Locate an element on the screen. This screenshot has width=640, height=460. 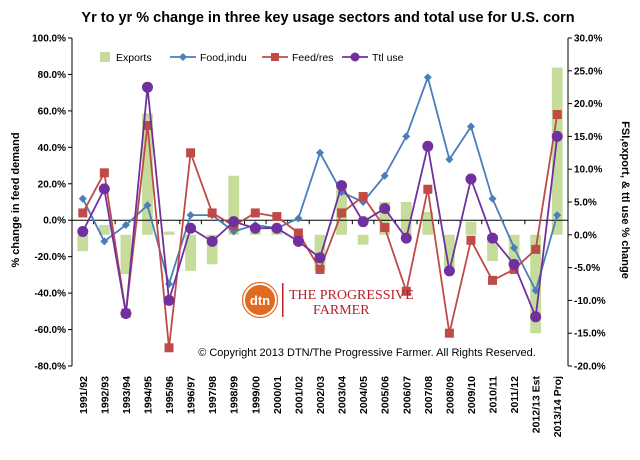
left-tick-label: -40.0% is located at coordinates (50, 294).